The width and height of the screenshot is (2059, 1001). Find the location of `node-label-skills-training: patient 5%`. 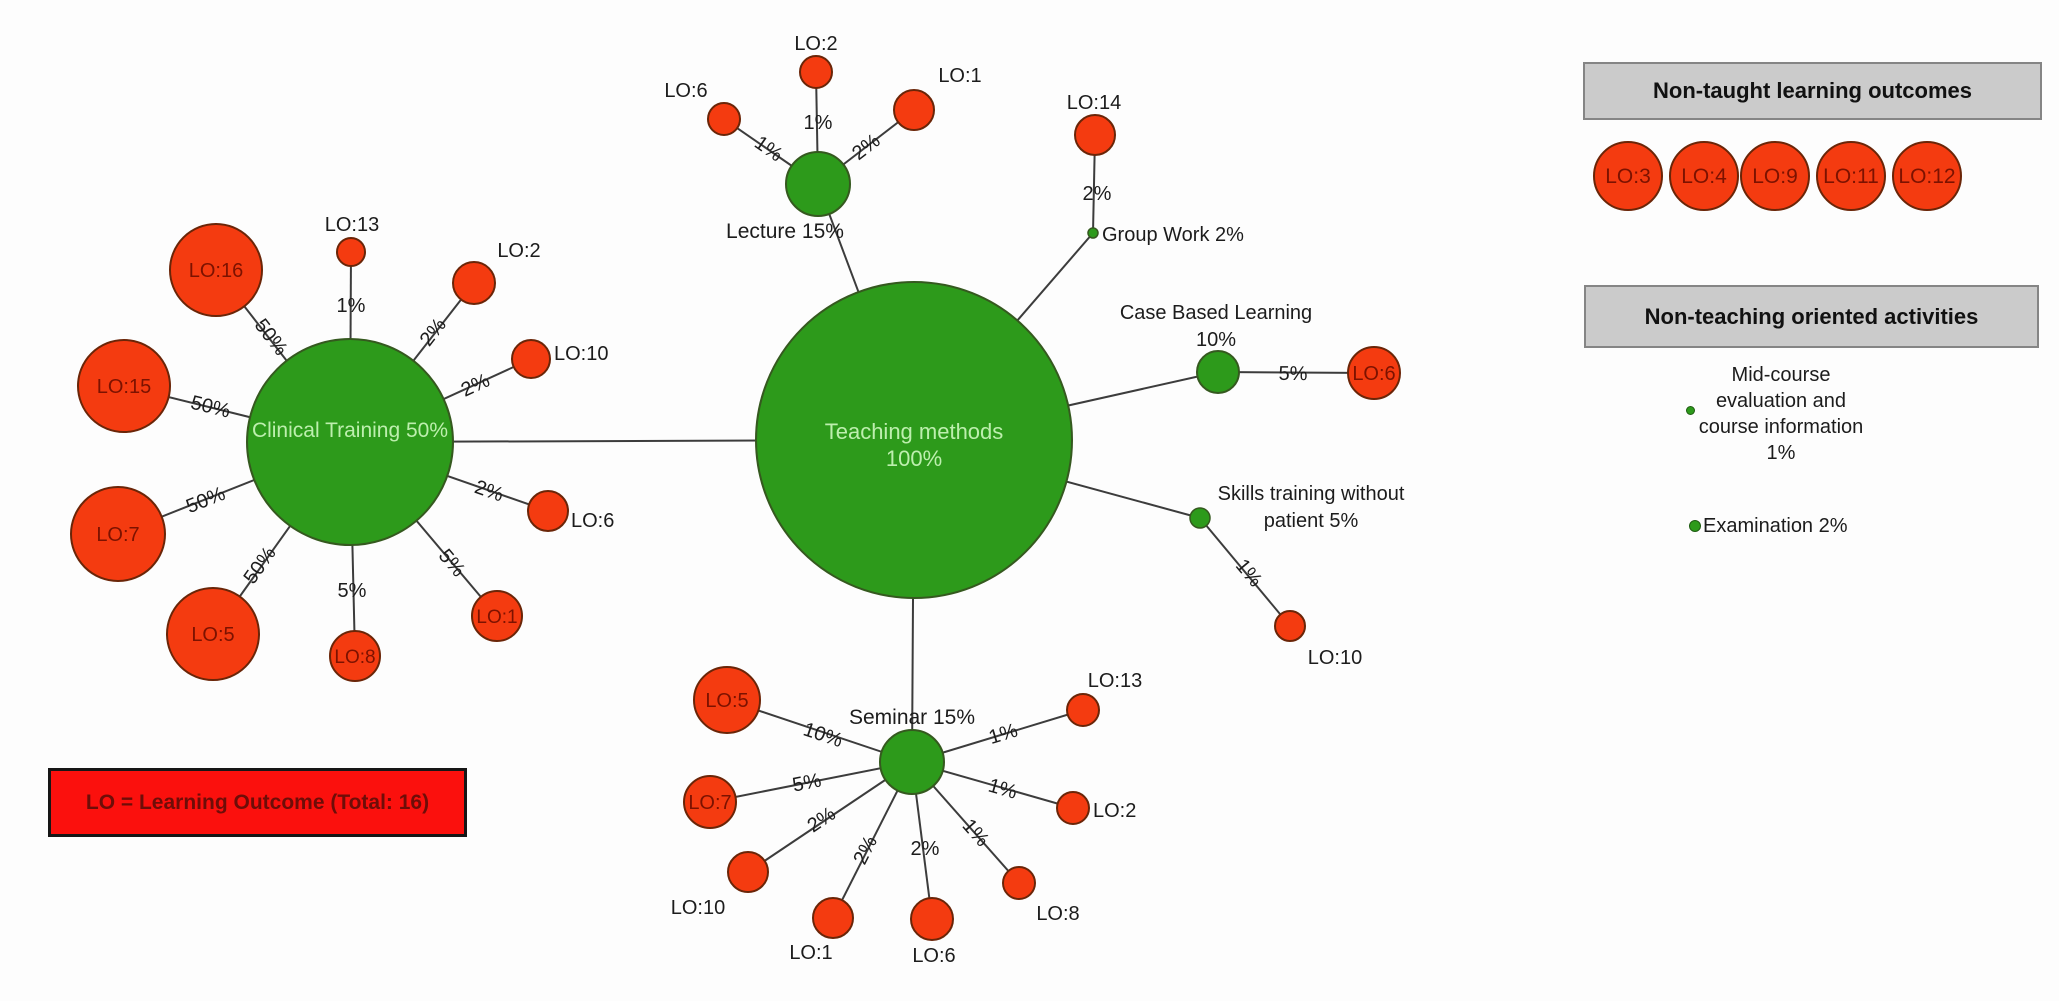

node-label-skills-training: patient 5% is located at coordinates (1311, 521).